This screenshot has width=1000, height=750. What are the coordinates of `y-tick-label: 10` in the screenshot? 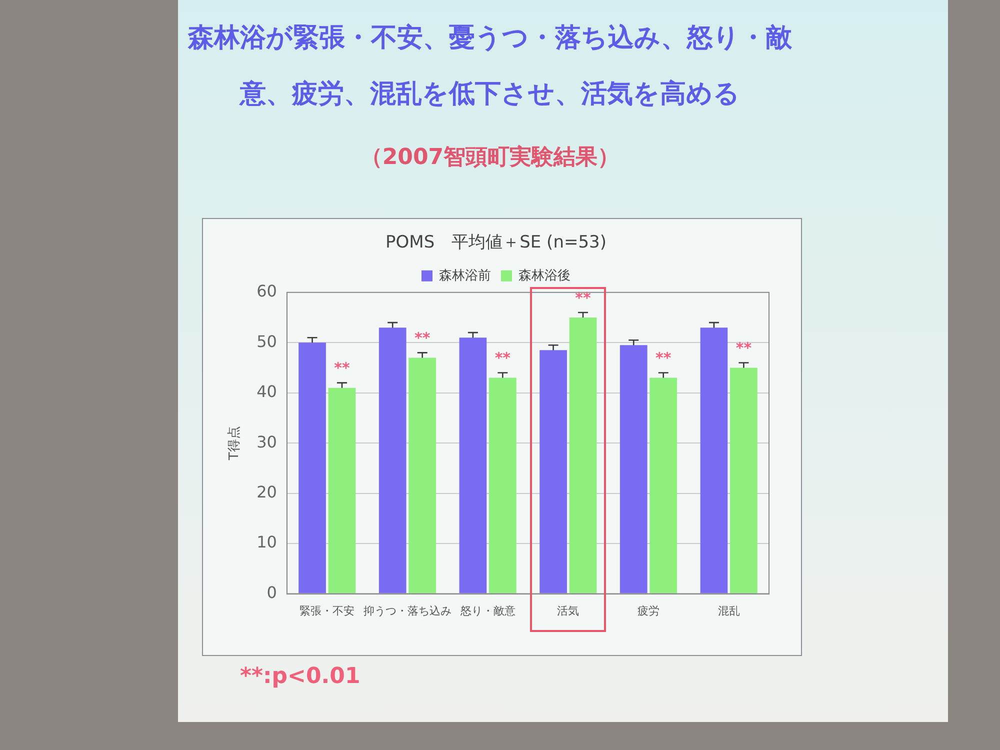 It's located at (266, 542).